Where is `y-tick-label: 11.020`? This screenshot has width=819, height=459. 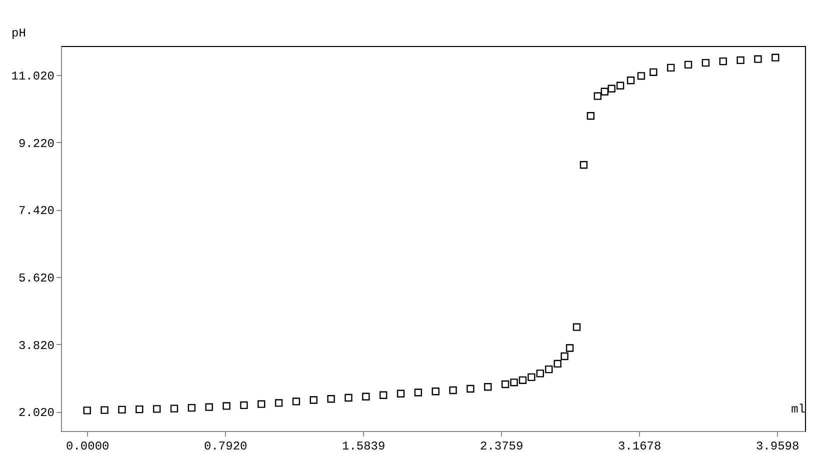 y-tick-label: 11.020 is located at coordinates (32, 77).